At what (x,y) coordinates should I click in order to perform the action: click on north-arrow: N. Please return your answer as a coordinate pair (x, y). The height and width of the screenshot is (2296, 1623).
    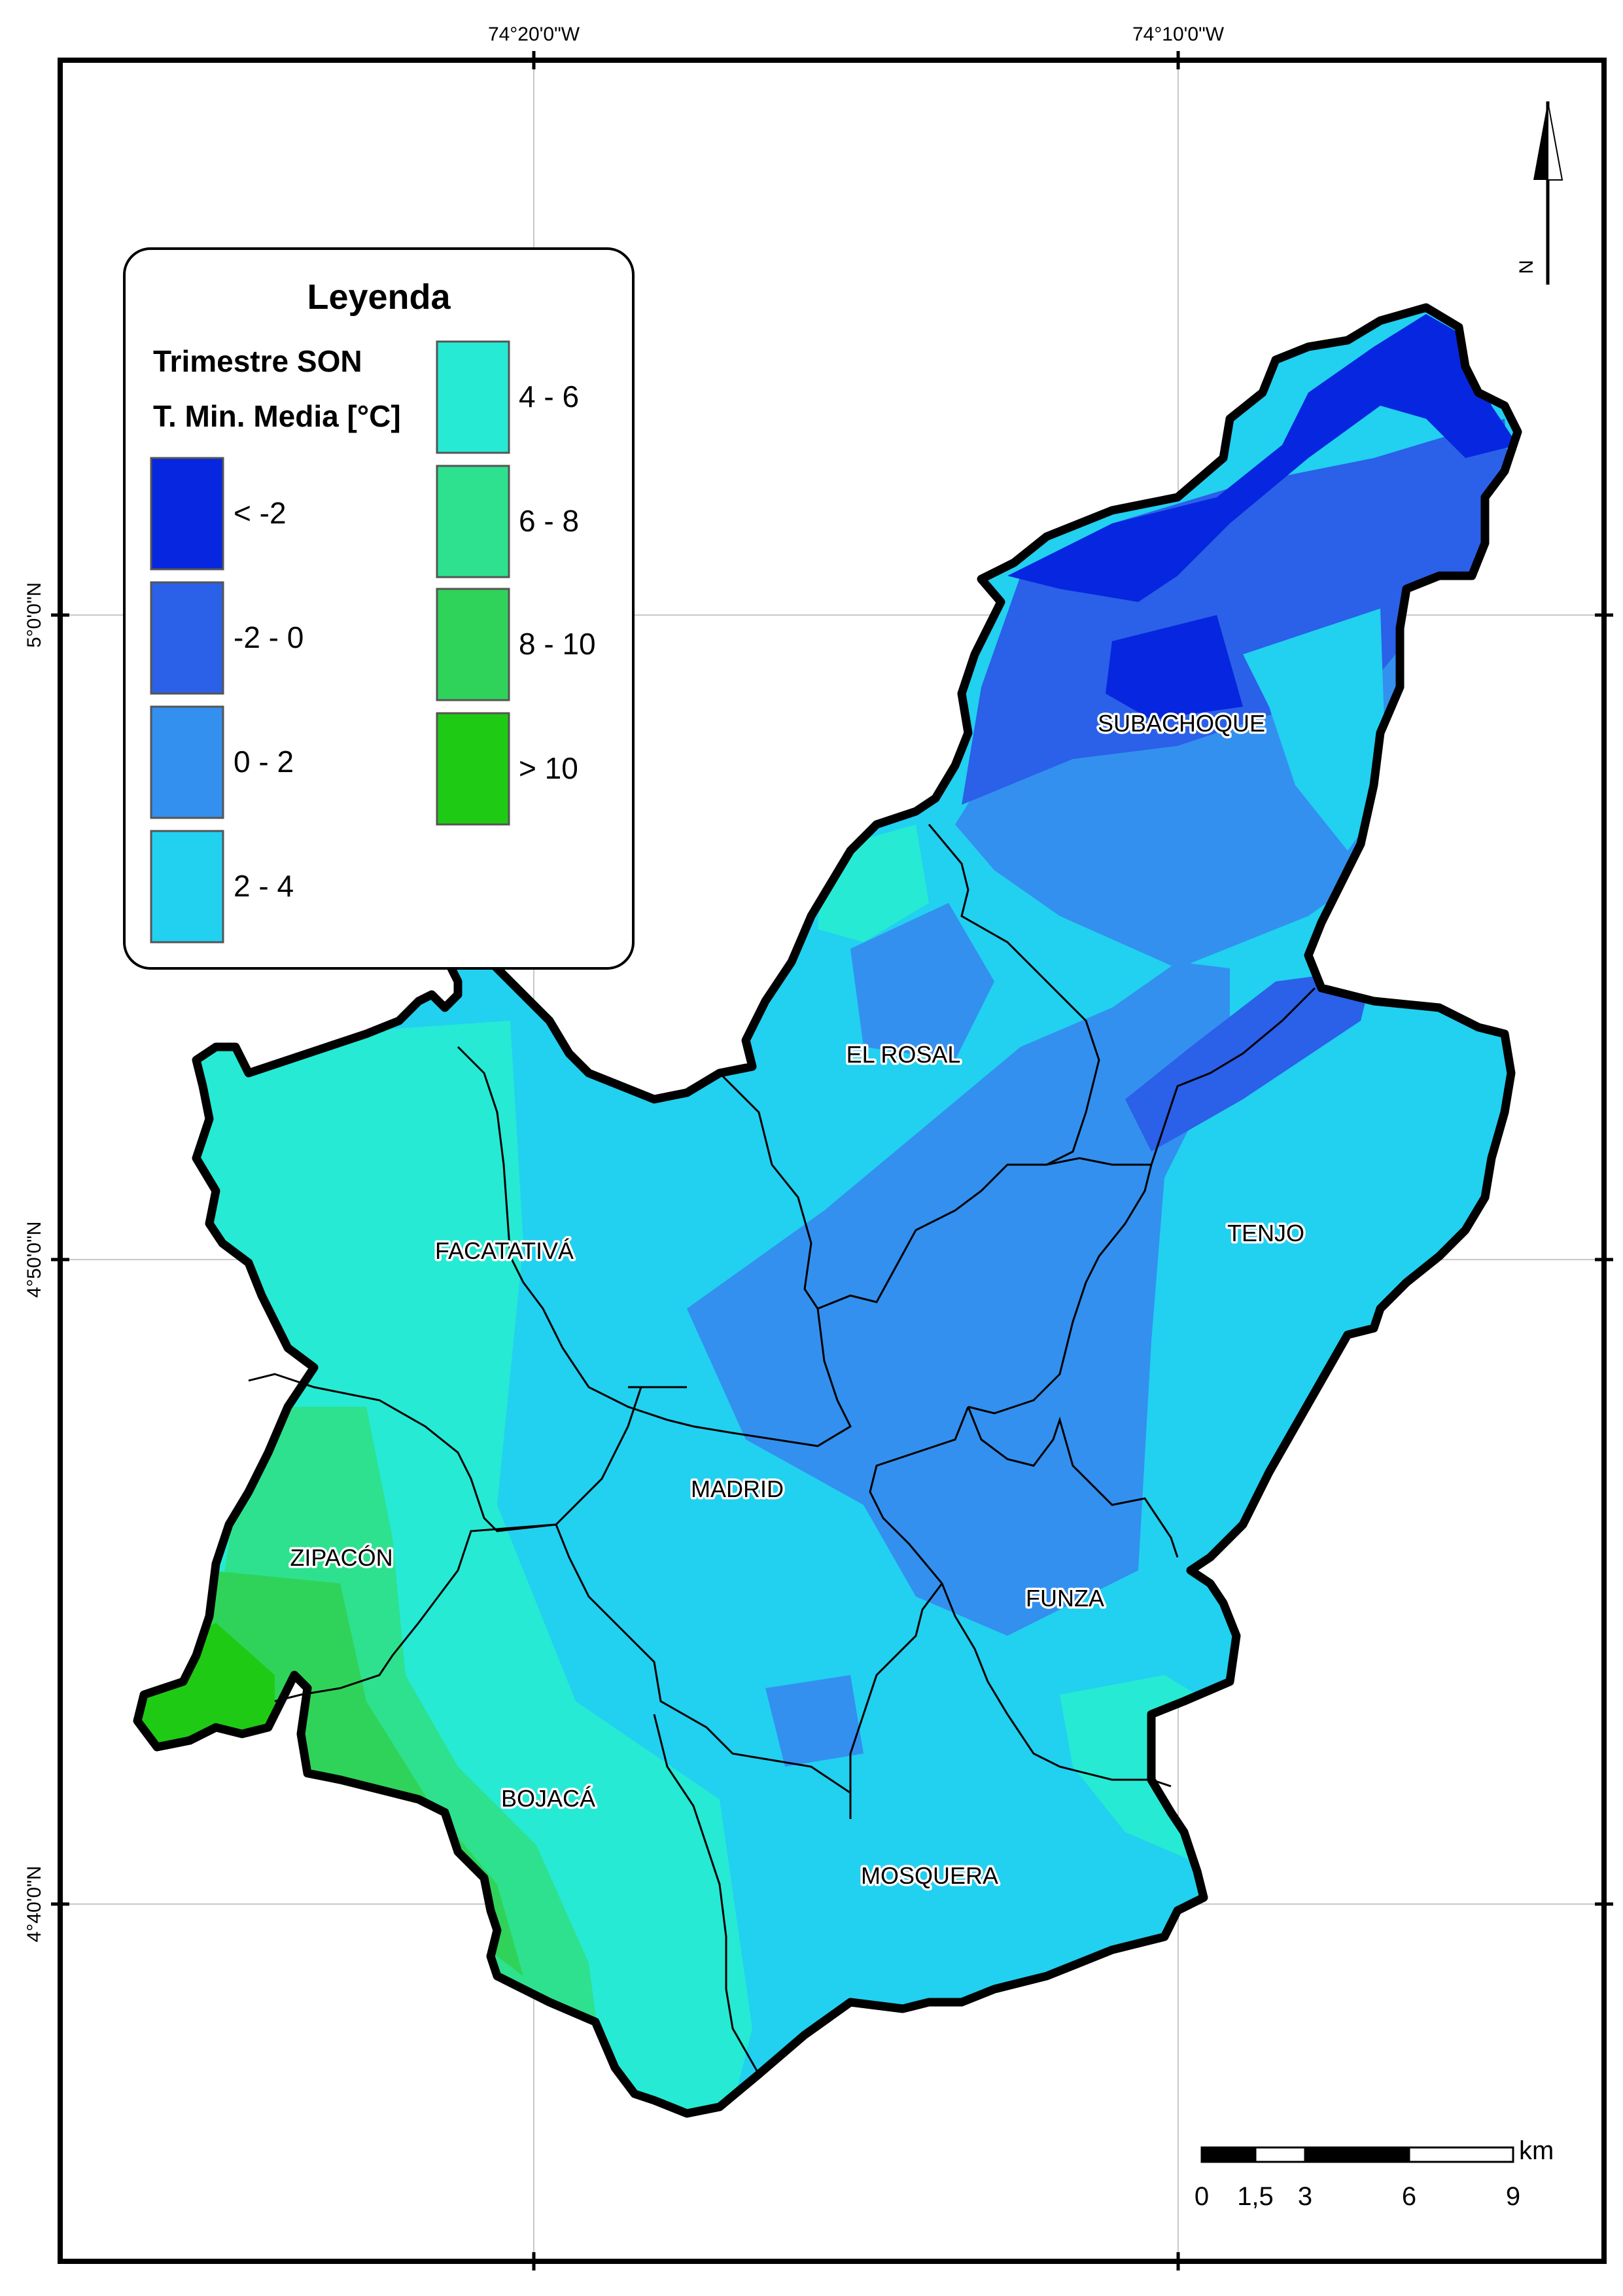
    Looking at the image, I should click on (1540, 193).